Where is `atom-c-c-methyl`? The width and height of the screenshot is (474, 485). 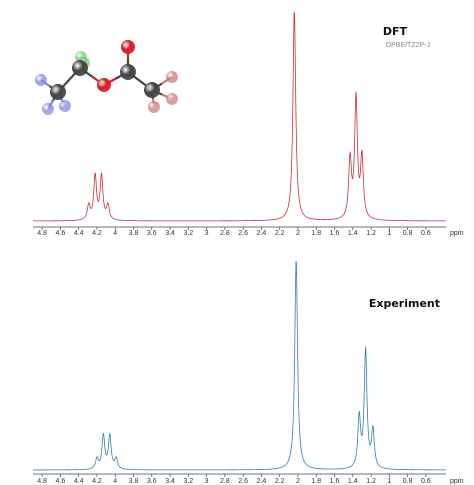
atom-c-c-methyl is located at coordinates (58, 92).